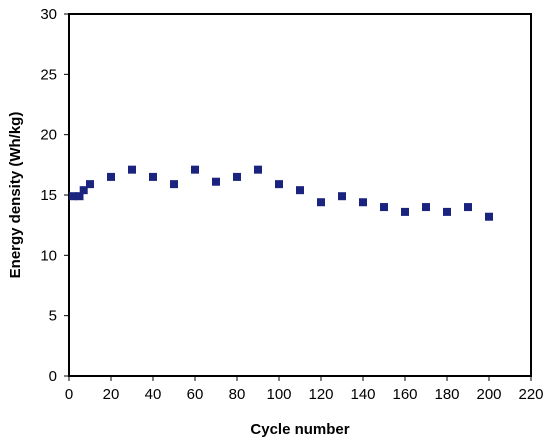 The image size is (550, 441). What do you see at coordinates (530, 394) in the screenshot?
I see `x-tick-label: 220` at bounding box center [530, 394].